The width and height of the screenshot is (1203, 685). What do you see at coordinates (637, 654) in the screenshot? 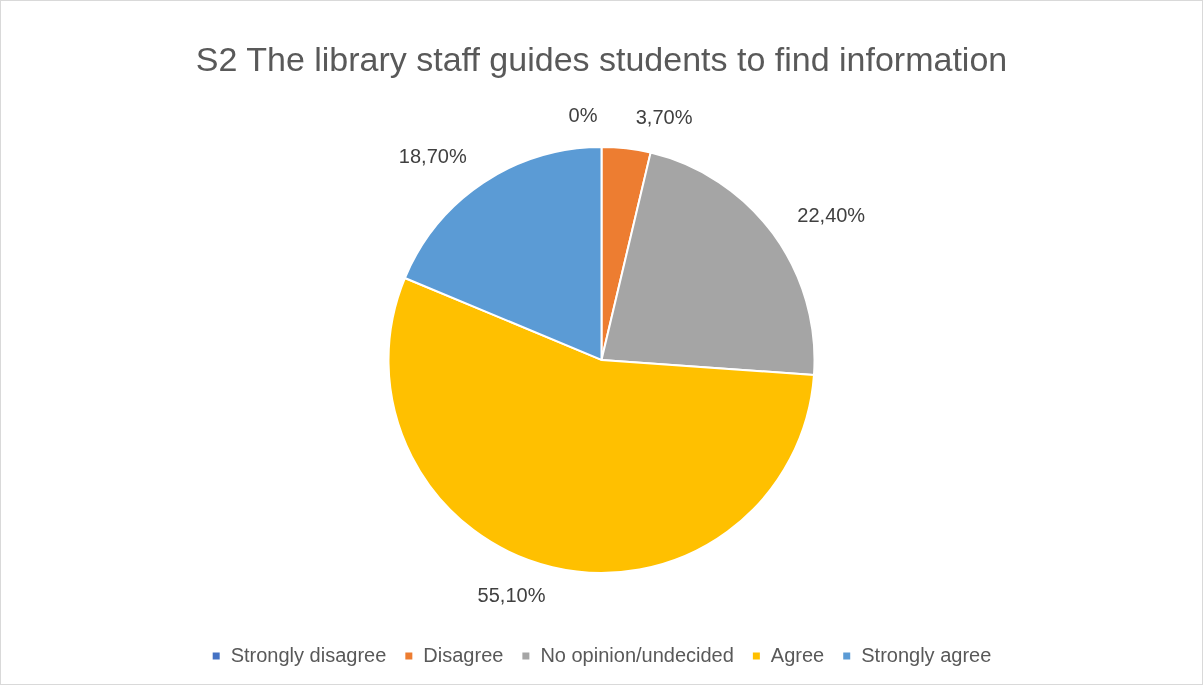
I see `legend-label: No opinion/undecided` at bounding box center [637, 654].